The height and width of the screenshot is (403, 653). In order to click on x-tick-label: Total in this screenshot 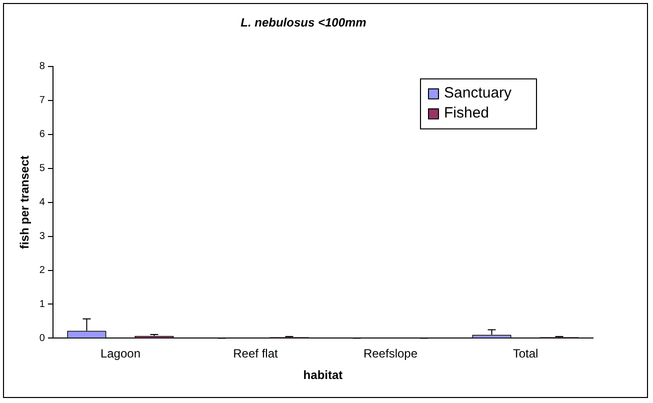, I will do `click(525, 353)`.